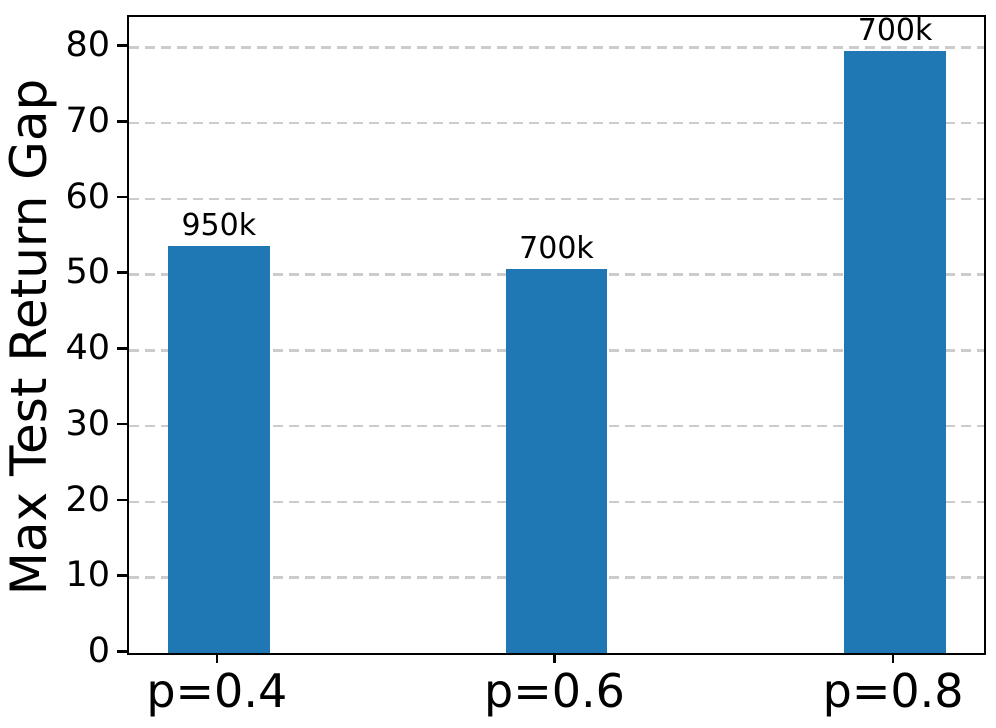  What do you see at coordinates (219, 225) in the screenshot?
I see `bar-value-label-p=0.4: 950k` at bounding box center [219, 225].